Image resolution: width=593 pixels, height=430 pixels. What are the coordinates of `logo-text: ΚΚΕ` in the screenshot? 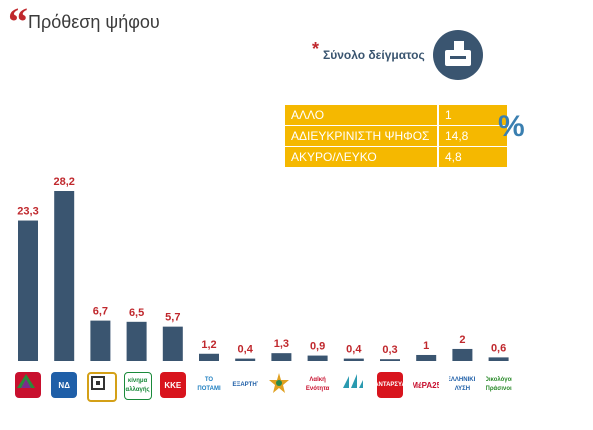 It's located at (173, 385).